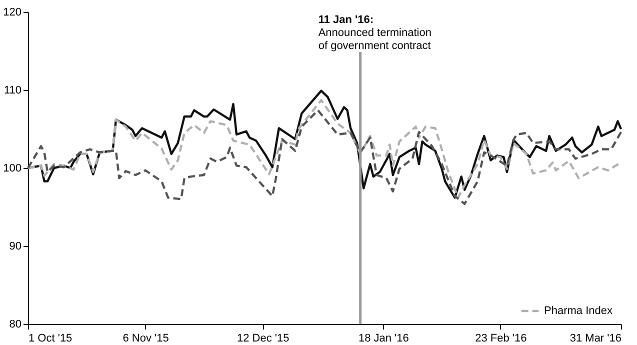  I want to click on x-tick-label: 12 Dec '15, so click(263, 338).